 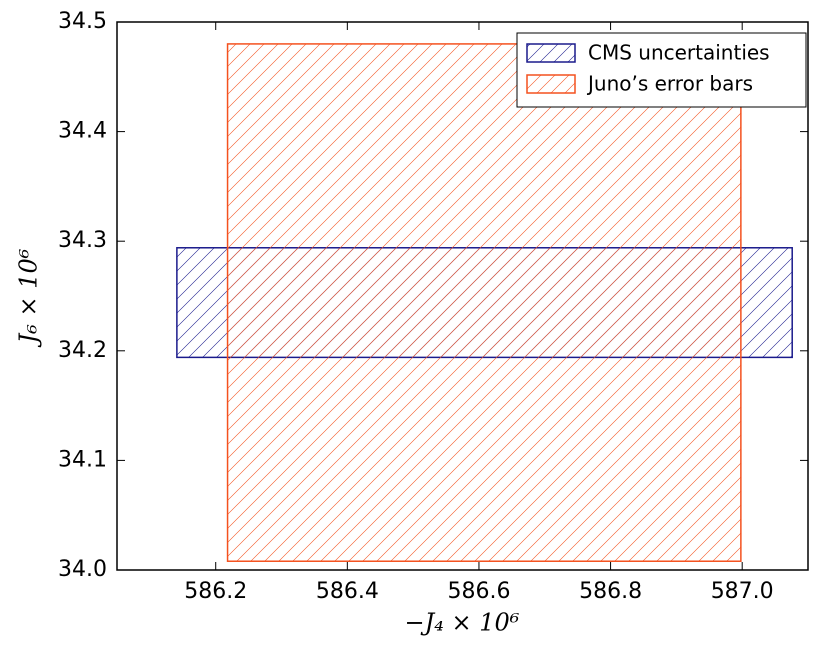 I want to click on x-axis-label: −J₄ × 10⁶, so click(x=462, y=623).